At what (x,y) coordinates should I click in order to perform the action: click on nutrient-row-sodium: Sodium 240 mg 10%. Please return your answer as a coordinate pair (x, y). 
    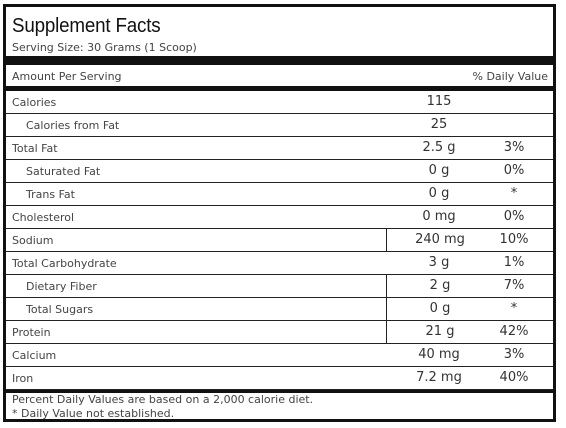
    Looking at the image, I should click on (279, 240).